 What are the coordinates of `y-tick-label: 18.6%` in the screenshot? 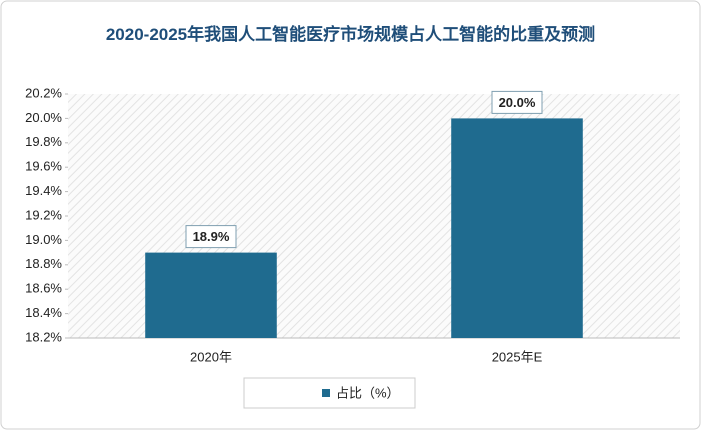 It's located at (43, 288).